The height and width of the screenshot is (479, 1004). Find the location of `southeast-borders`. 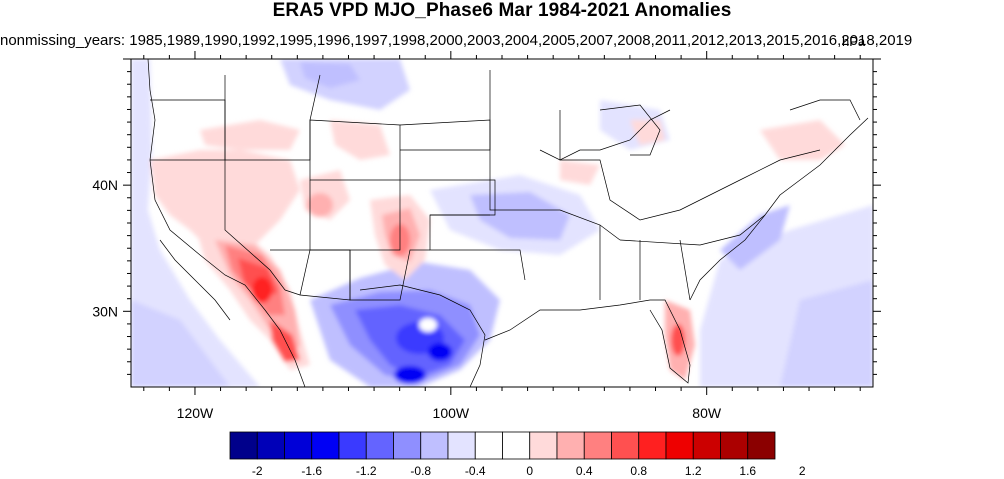

southeast-borders is located at coordinates (645, 263).